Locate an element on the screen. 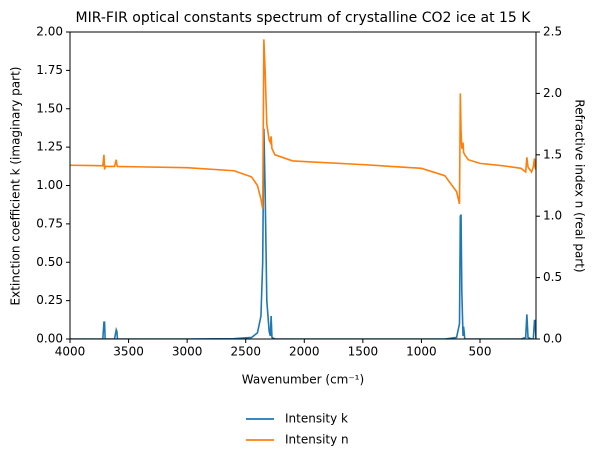  x-axis-label: Wavenumber (cm⁻¹) is located at coordinates (303, 380).